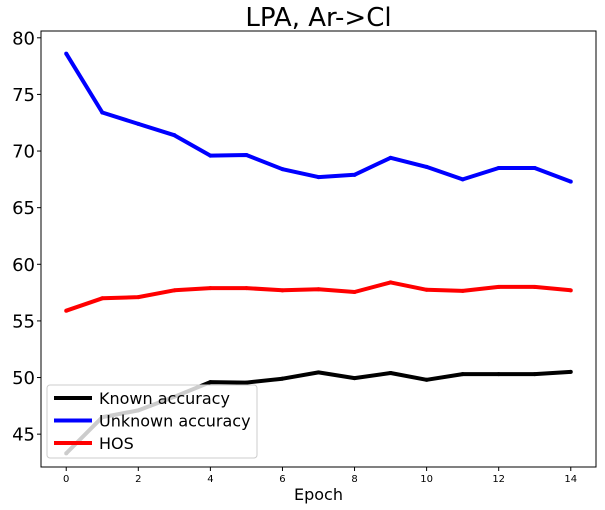  Describe the element at coordinates (320, 476) in the screenshot. I see `x-axis: 0 2 4 6 8 10 12 14` at that location.